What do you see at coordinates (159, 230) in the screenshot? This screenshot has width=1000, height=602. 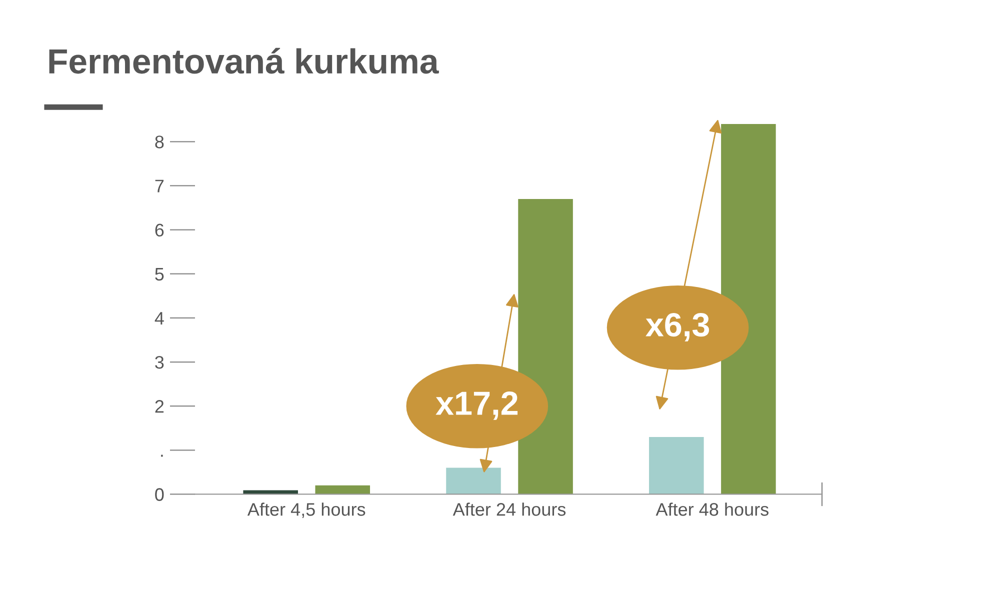 I see `y-tick-label: 6` at bounding box center [159, 230].